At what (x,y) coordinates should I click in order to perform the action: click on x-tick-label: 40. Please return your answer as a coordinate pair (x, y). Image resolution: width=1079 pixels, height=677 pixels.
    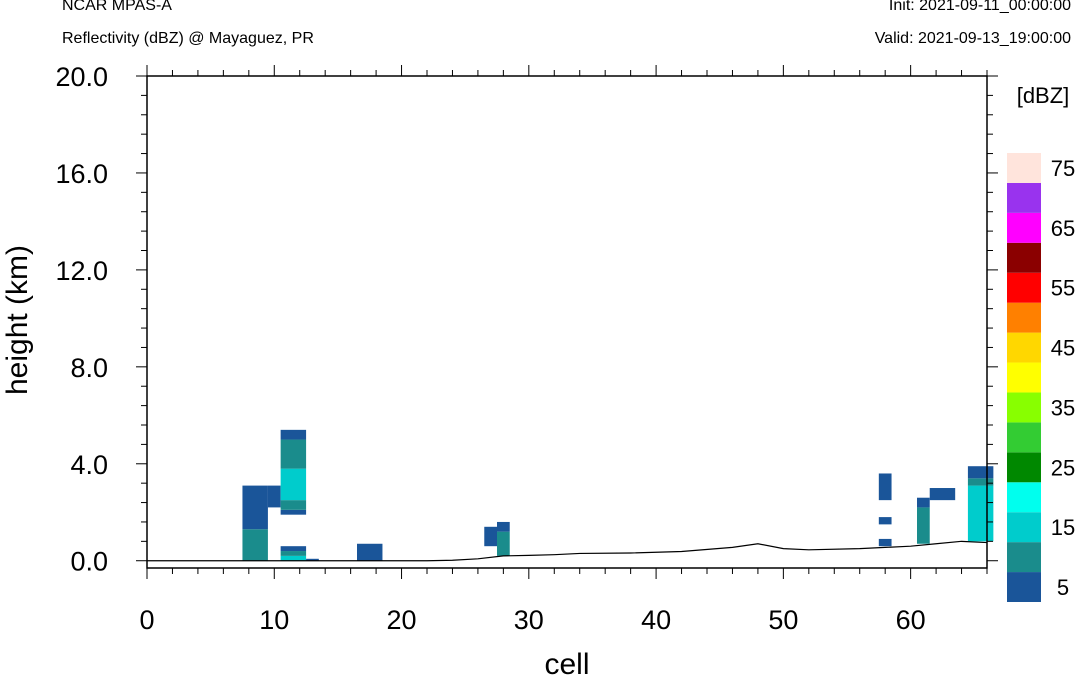
    Looking at the image, I should click on (656, 620).